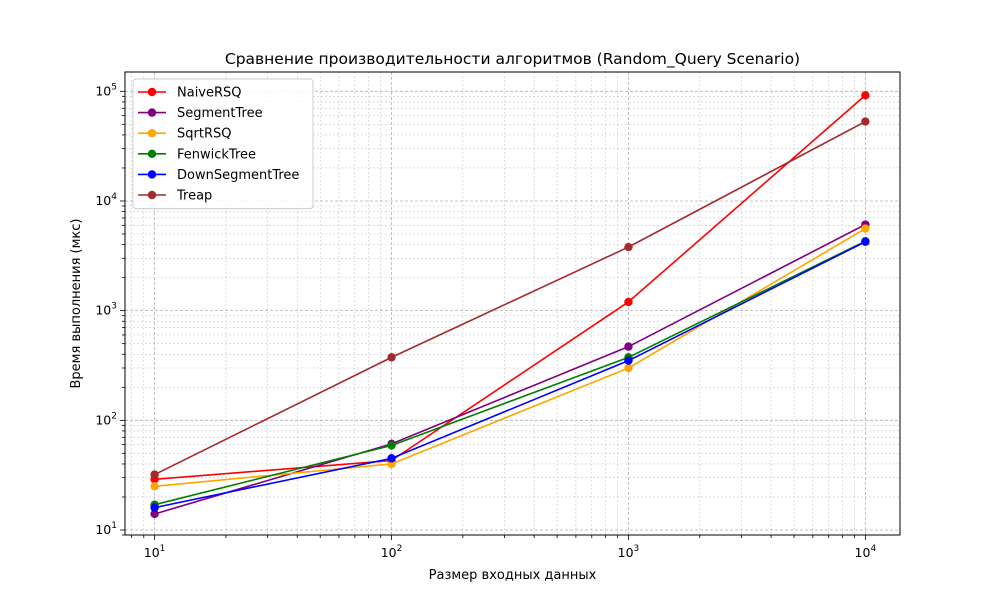 The height and width of the screenshot is (600, 1000). I want to click on y-tick-label: 105, so click(106, 90).